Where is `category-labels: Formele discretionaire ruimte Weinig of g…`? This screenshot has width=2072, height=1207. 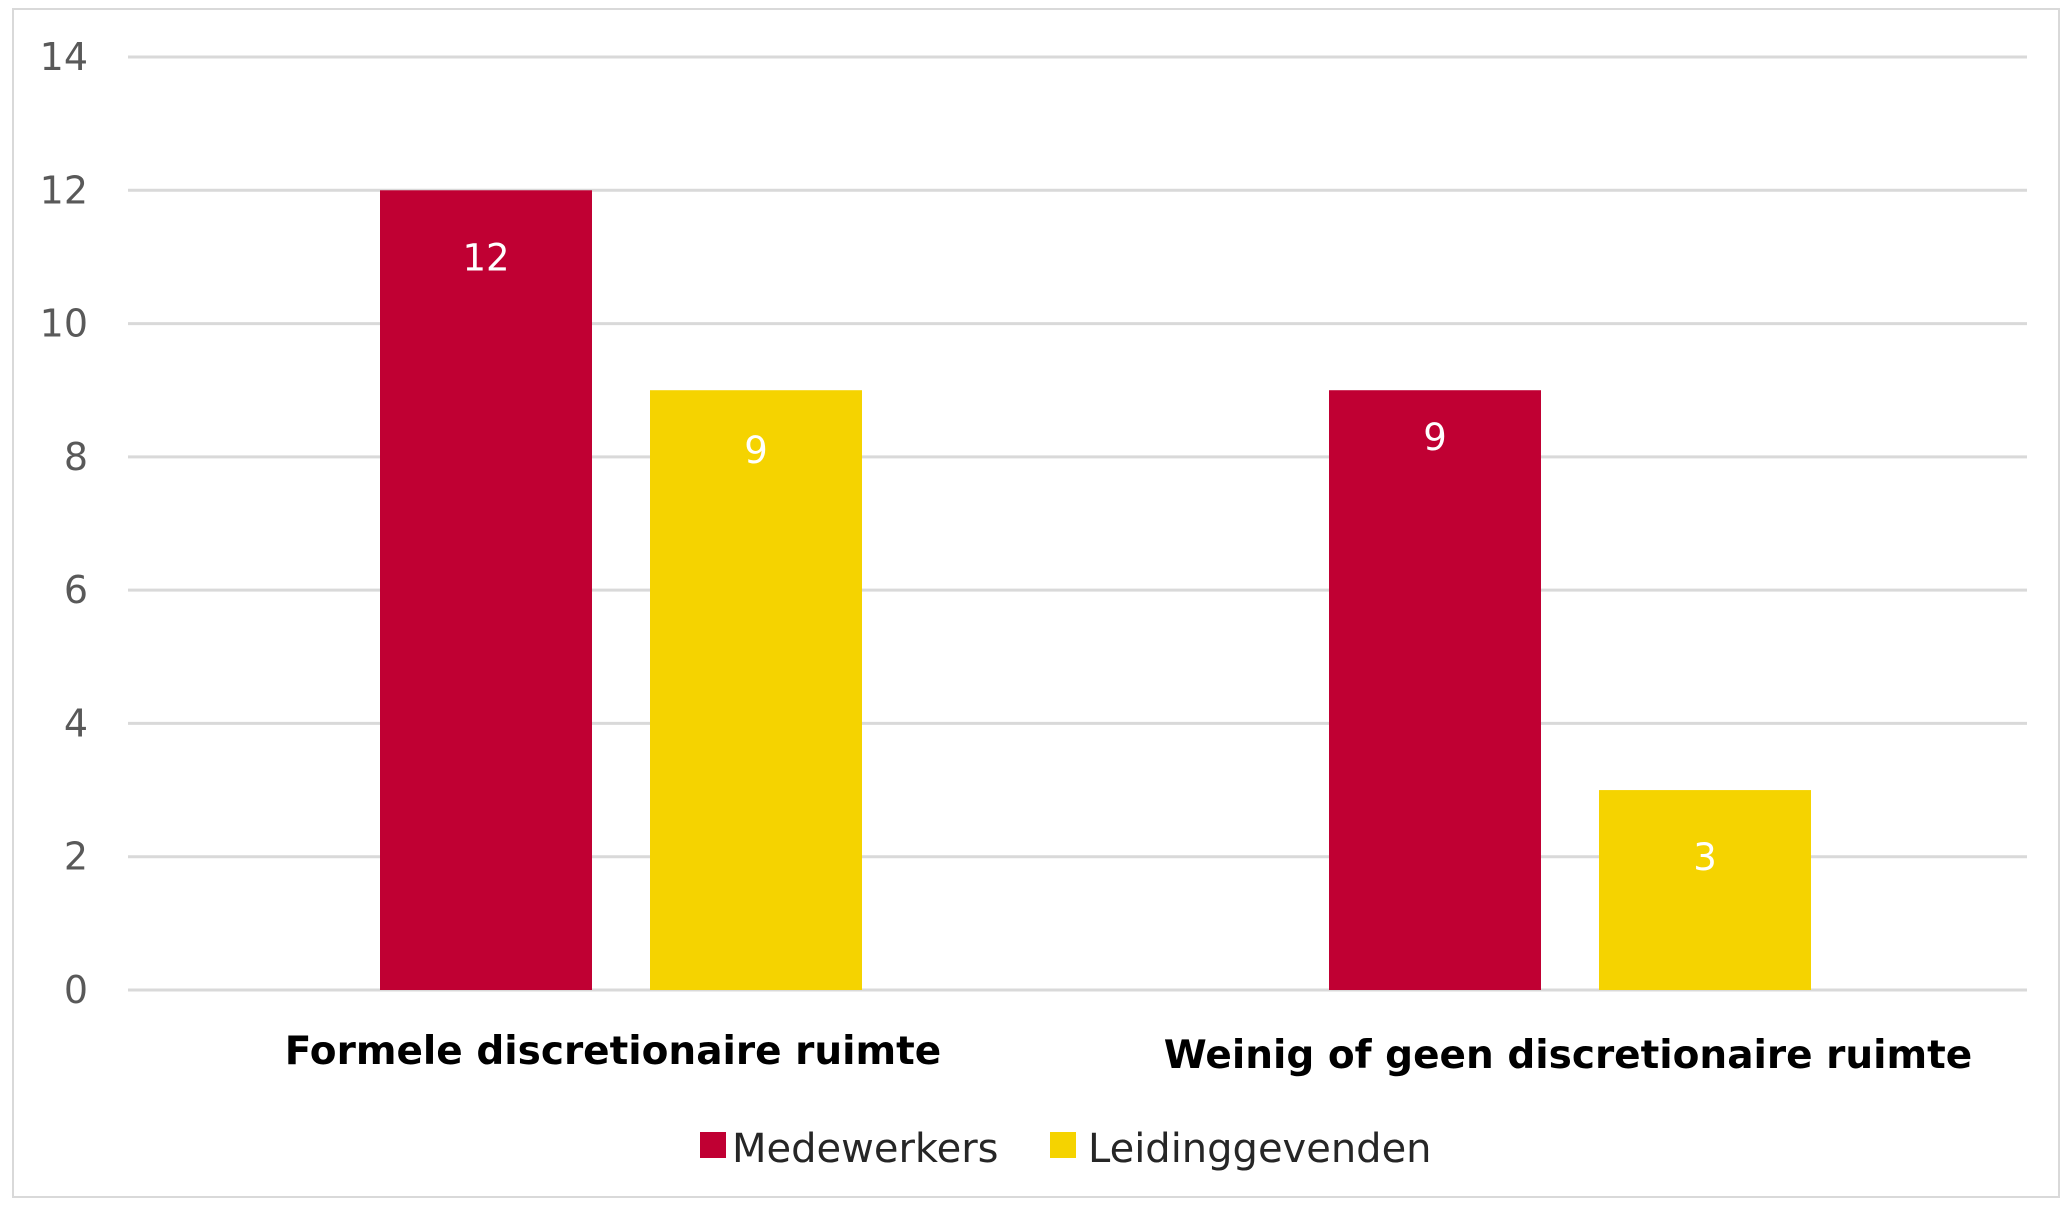
category-labels: Formele discretionaire ruimte Weinig of g… is located at coordinates (1129, 1053).